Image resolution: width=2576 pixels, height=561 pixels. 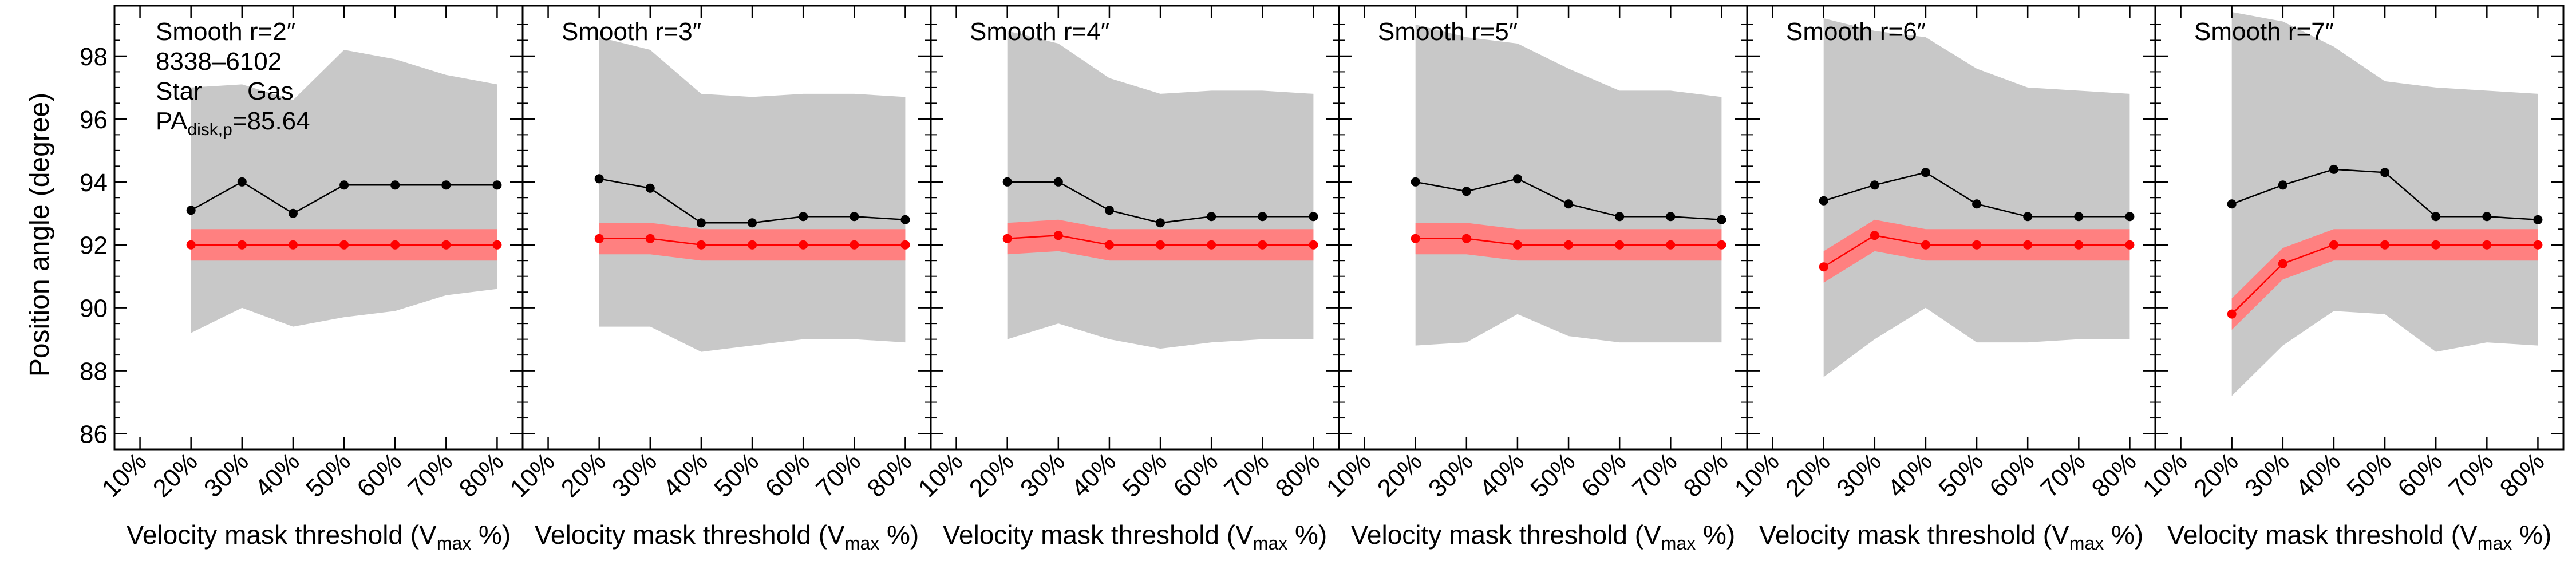 What do you see at coordinates (1856, 32) in the screenshot?
I see `panel-title: Smooth r=6″` at bounding box center [1856, 32].